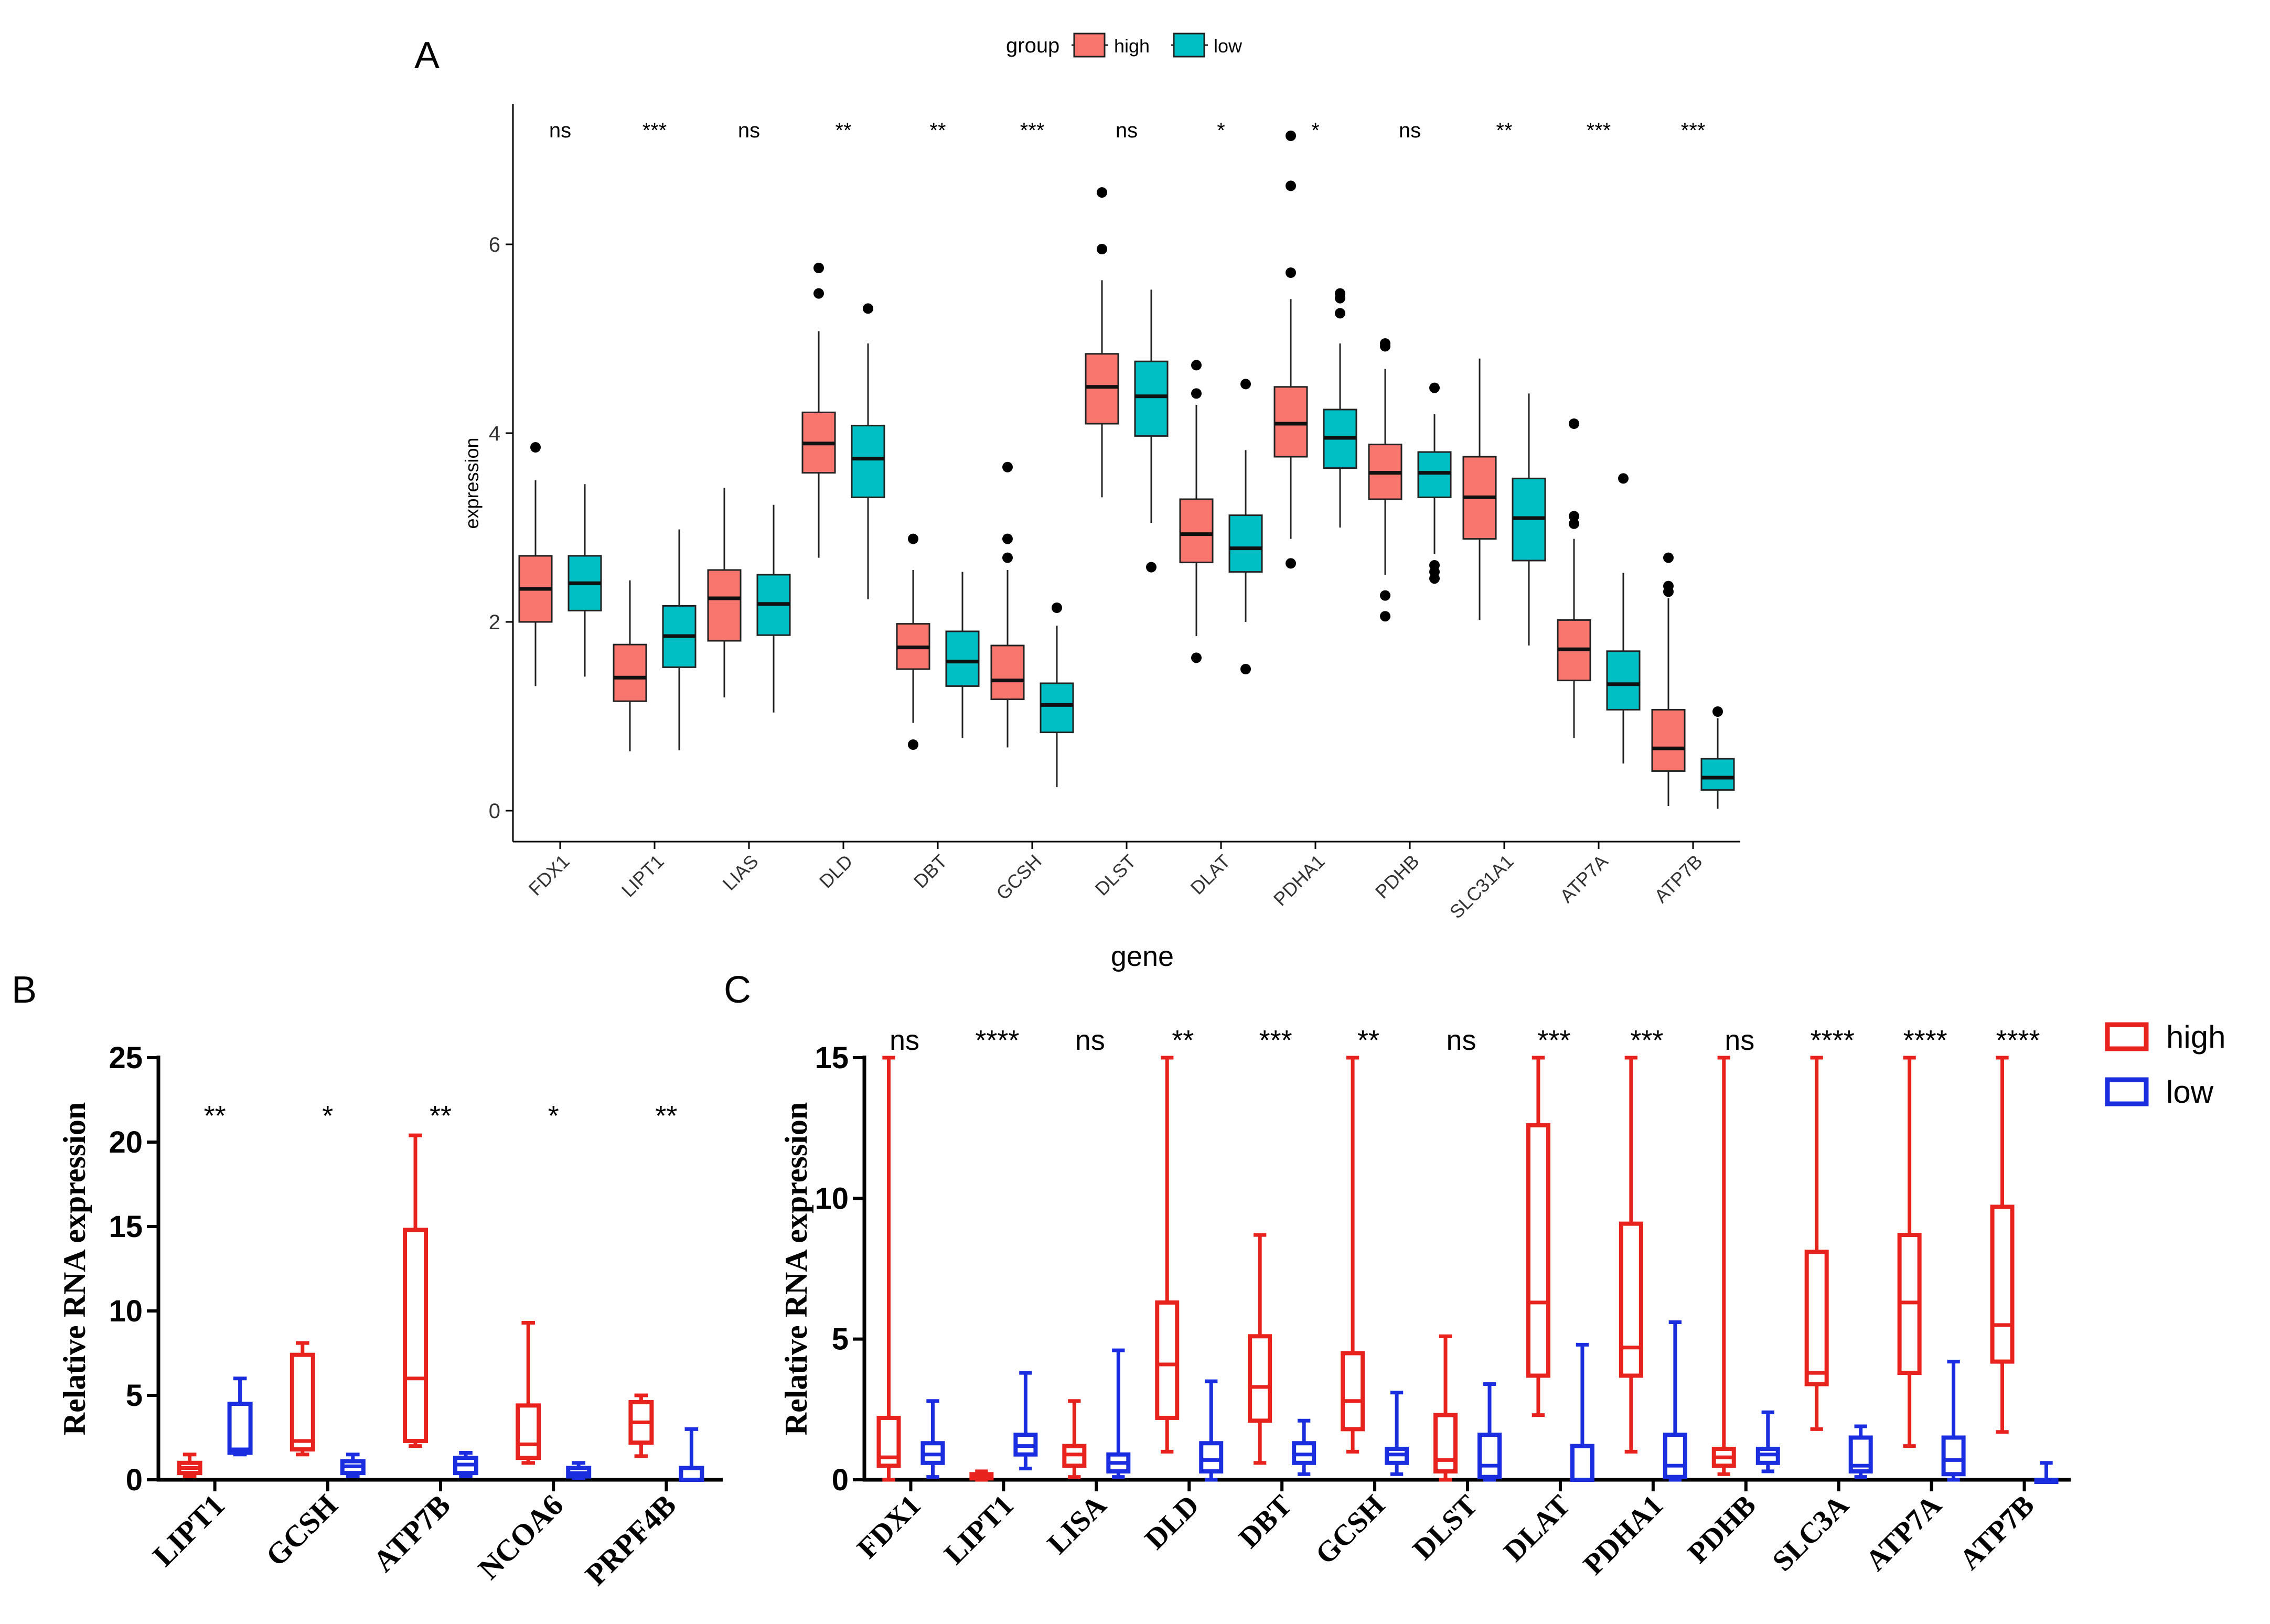 This screenshot has height=1624, width=2270. I want to click on x-tick-label: PDHB, so click(1397, 877).